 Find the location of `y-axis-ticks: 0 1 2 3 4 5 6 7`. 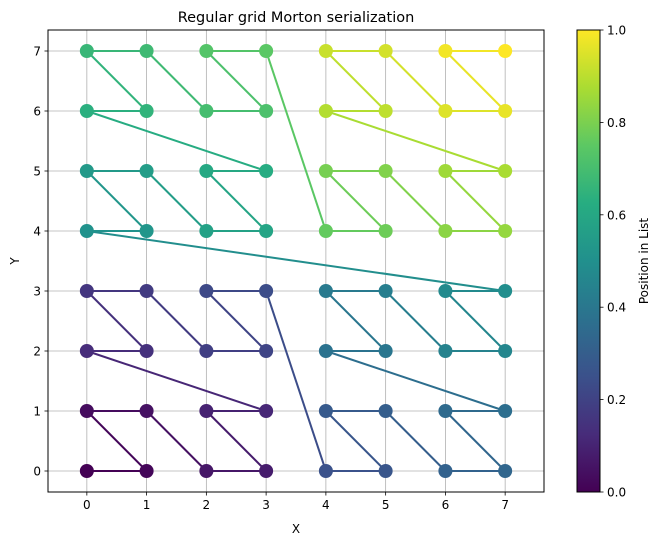

y-axis-ticks: 0 1 2 3 4 5 6 7 is located at coordinates (40, 262).